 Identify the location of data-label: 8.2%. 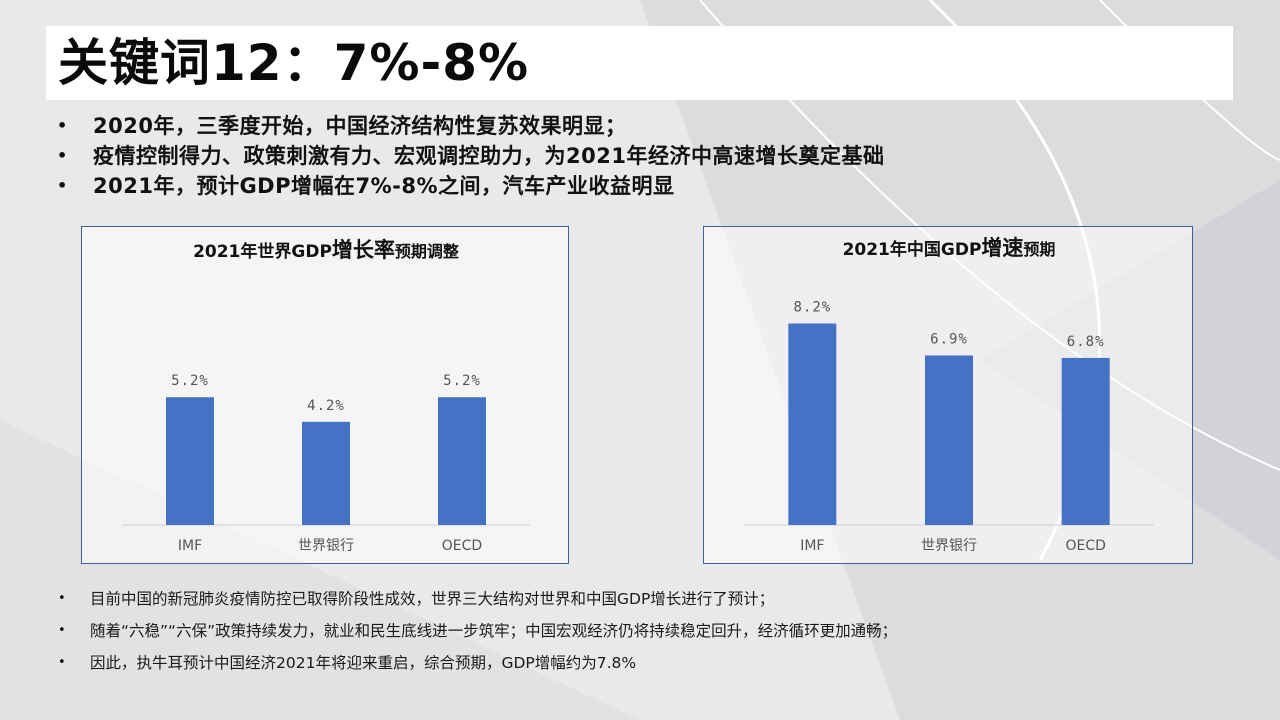
(812, 308).